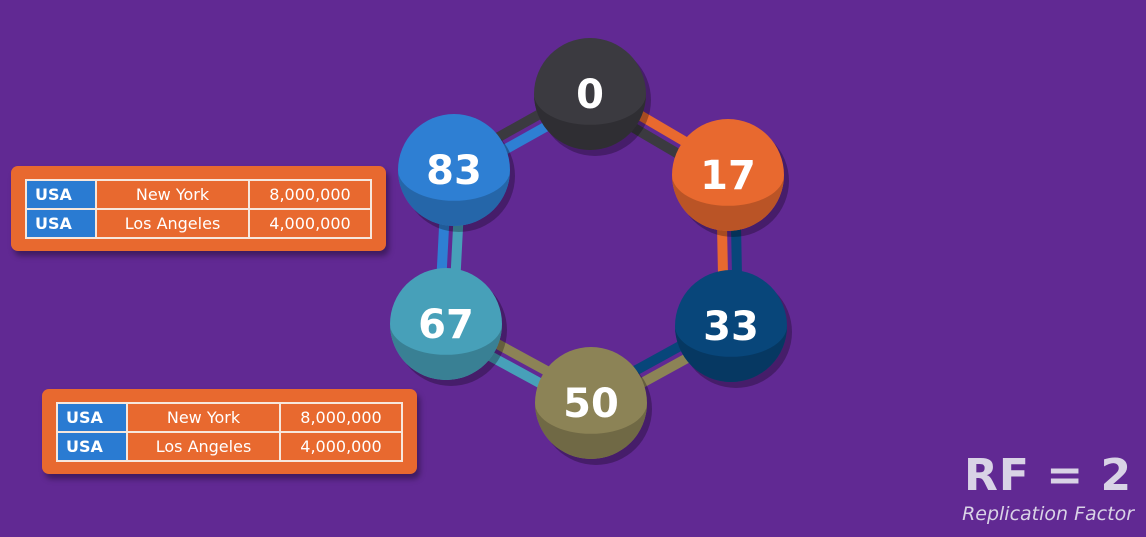 The height and width of the screenshot is (537, 1146). What do you see at coordinates (731, 327) in the screenshot?
I see `token-label: 33` at bounding box center [731, 327].